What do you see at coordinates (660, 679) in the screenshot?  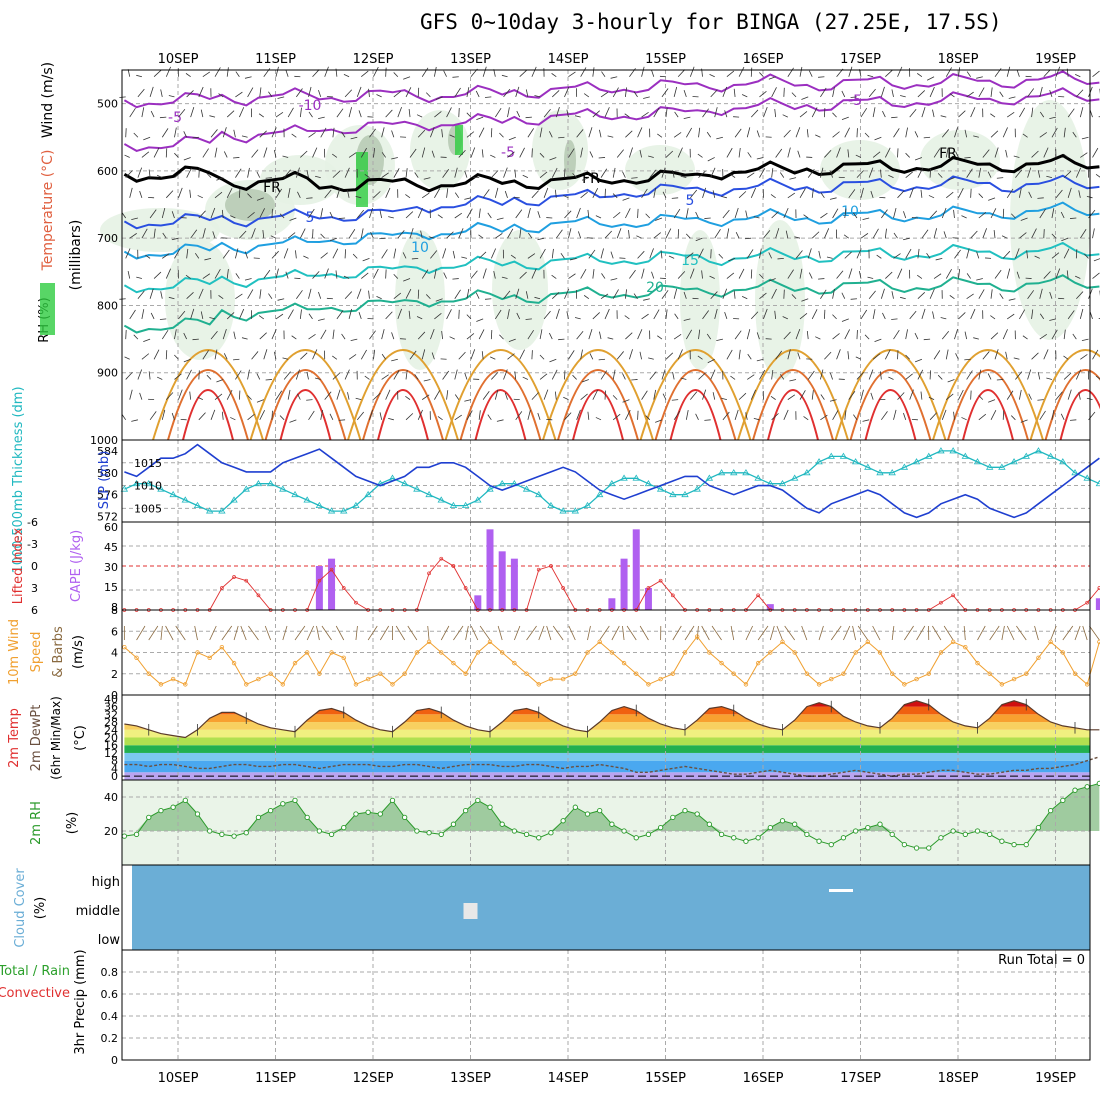 I see `wind10-point` at bounding box center [660, 679].